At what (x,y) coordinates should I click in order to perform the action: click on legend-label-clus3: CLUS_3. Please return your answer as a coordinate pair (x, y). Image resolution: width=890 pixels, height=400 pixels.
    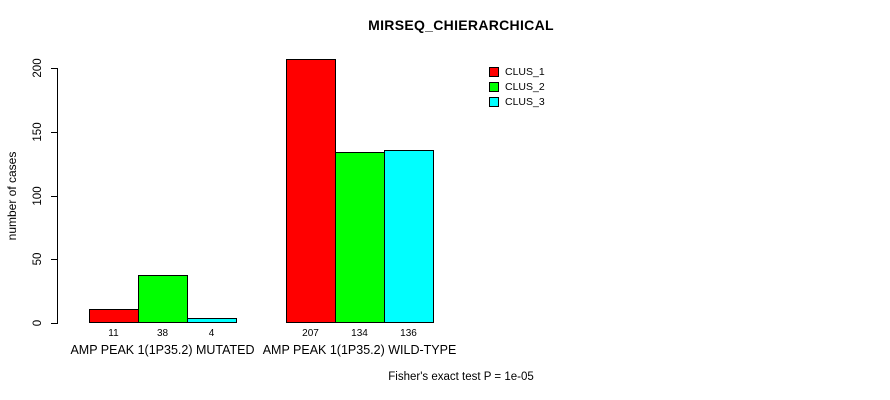
    Looking at the image, I should click on (525, 101).